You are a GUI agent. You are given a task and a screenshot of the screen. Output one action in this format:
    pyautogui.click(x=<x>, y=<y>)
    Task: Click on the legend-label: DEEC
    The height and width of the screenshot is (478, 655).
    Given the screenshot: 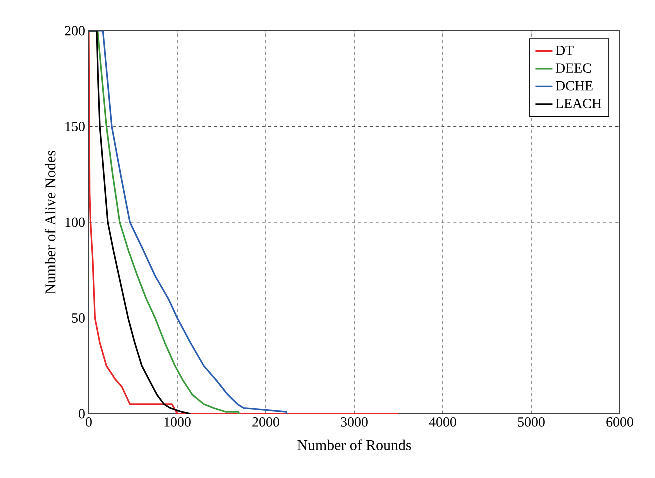 What is the action you would take?
    pyautogui.click(x=574, y=69)
    